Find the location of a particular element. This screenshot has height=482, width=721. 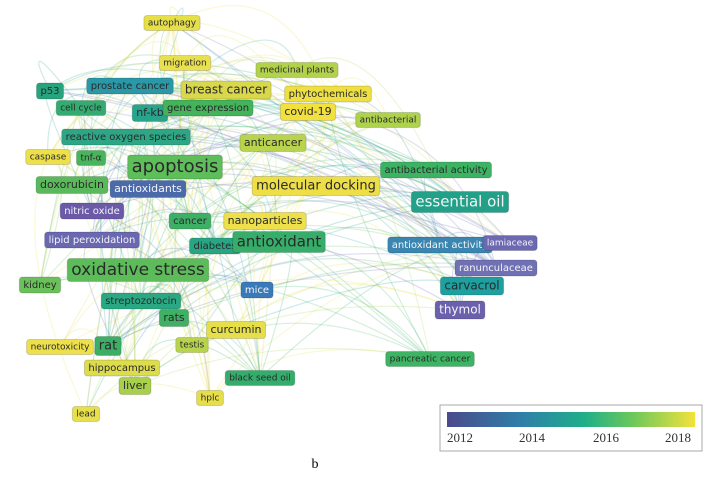

node: essential oil is located at coordinates (460, 202).